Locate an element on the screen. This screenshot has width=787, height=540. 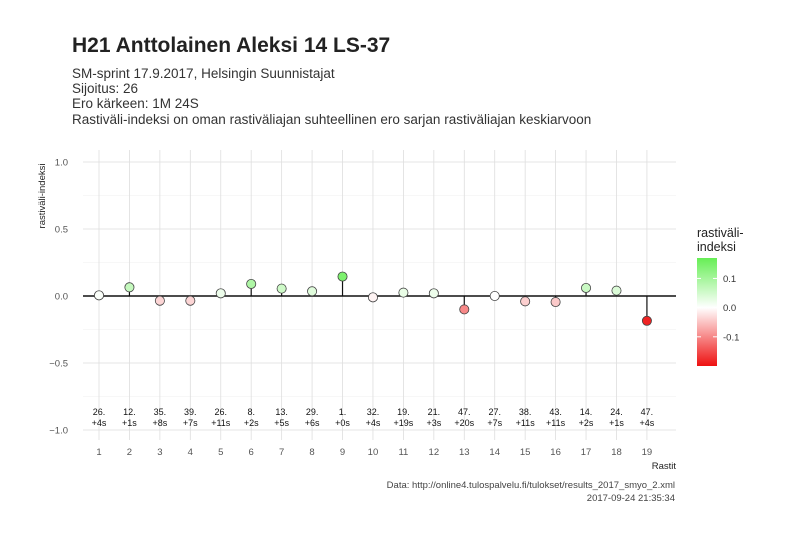
diff-label: +19s is located at coordinates (404, 423).